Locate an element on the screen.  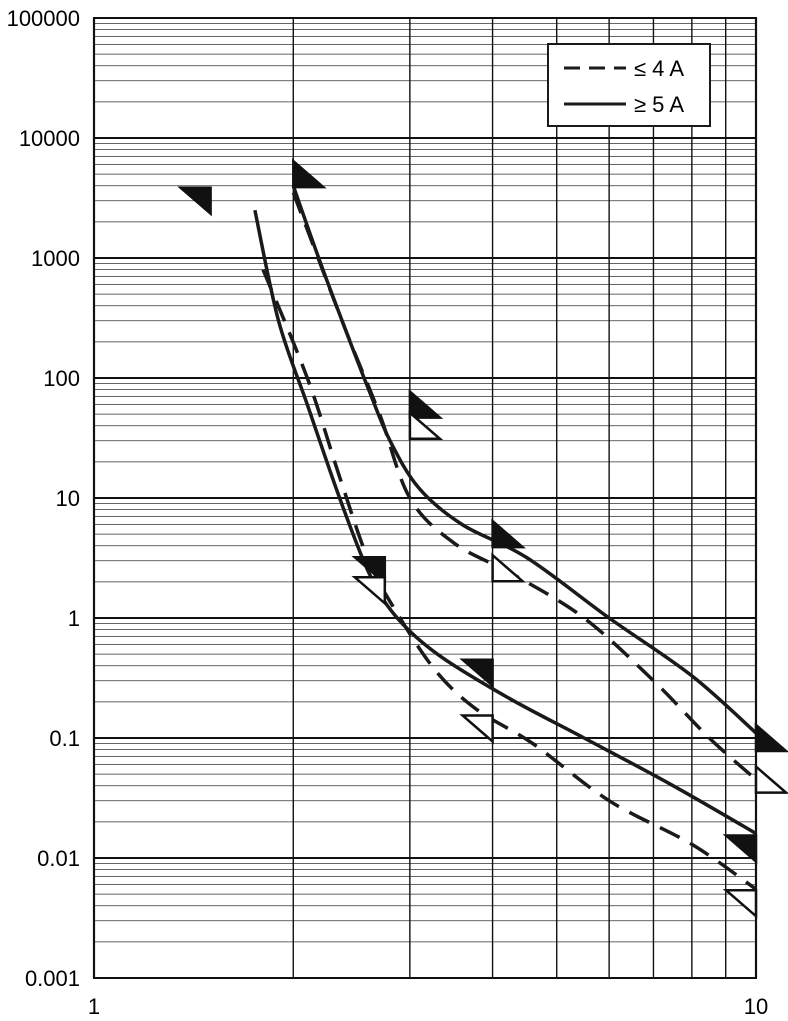
legend: ≤ 4 A ≥ 5 A is located at coordinates (629, 85).